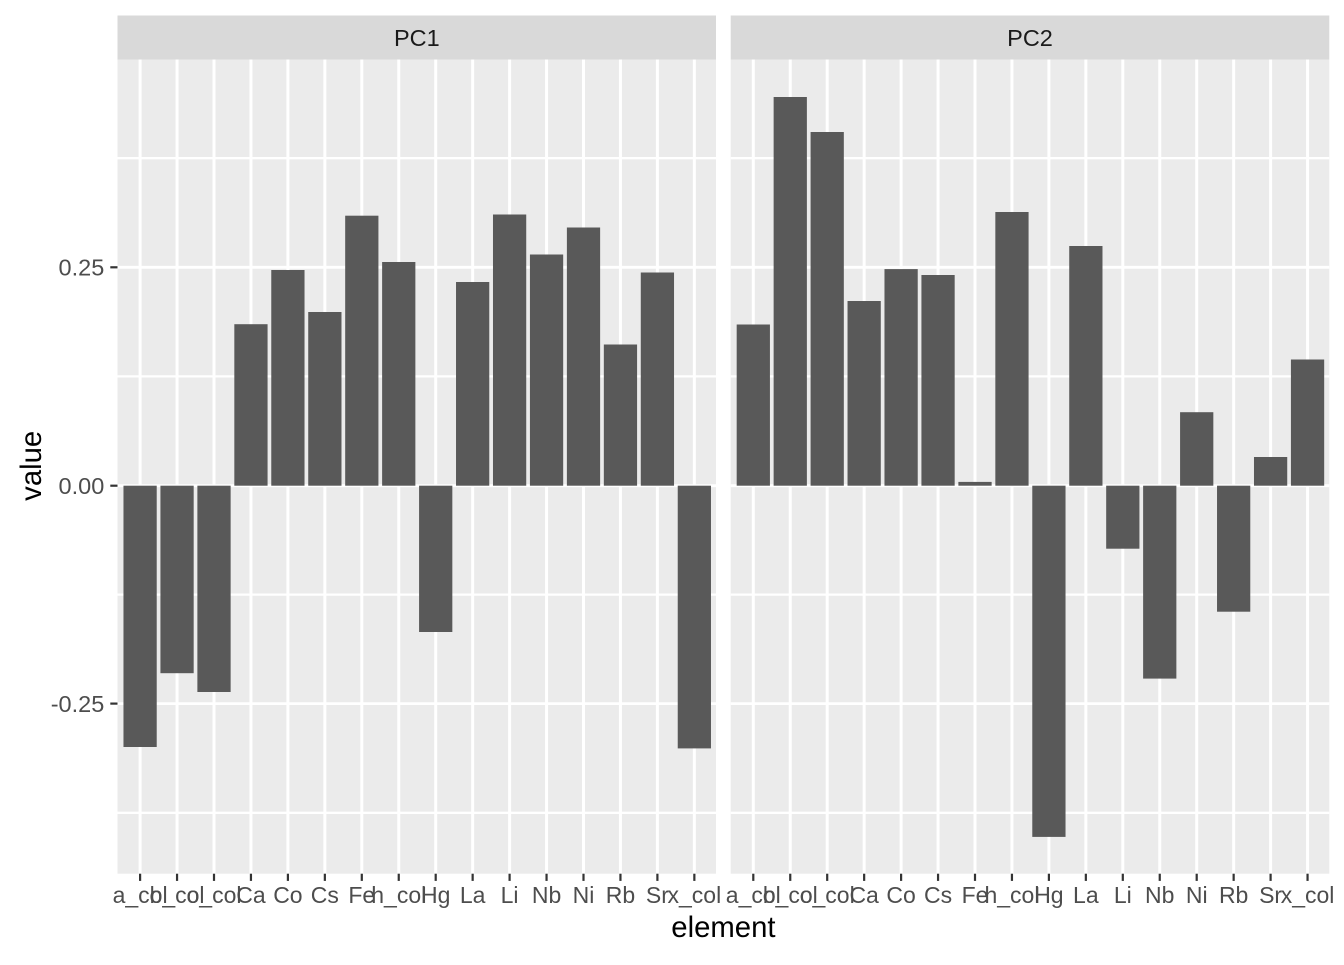  Describe the element at coordinates (78, 704) in the screenshot. I see `svg-text: -0.25` at that location.